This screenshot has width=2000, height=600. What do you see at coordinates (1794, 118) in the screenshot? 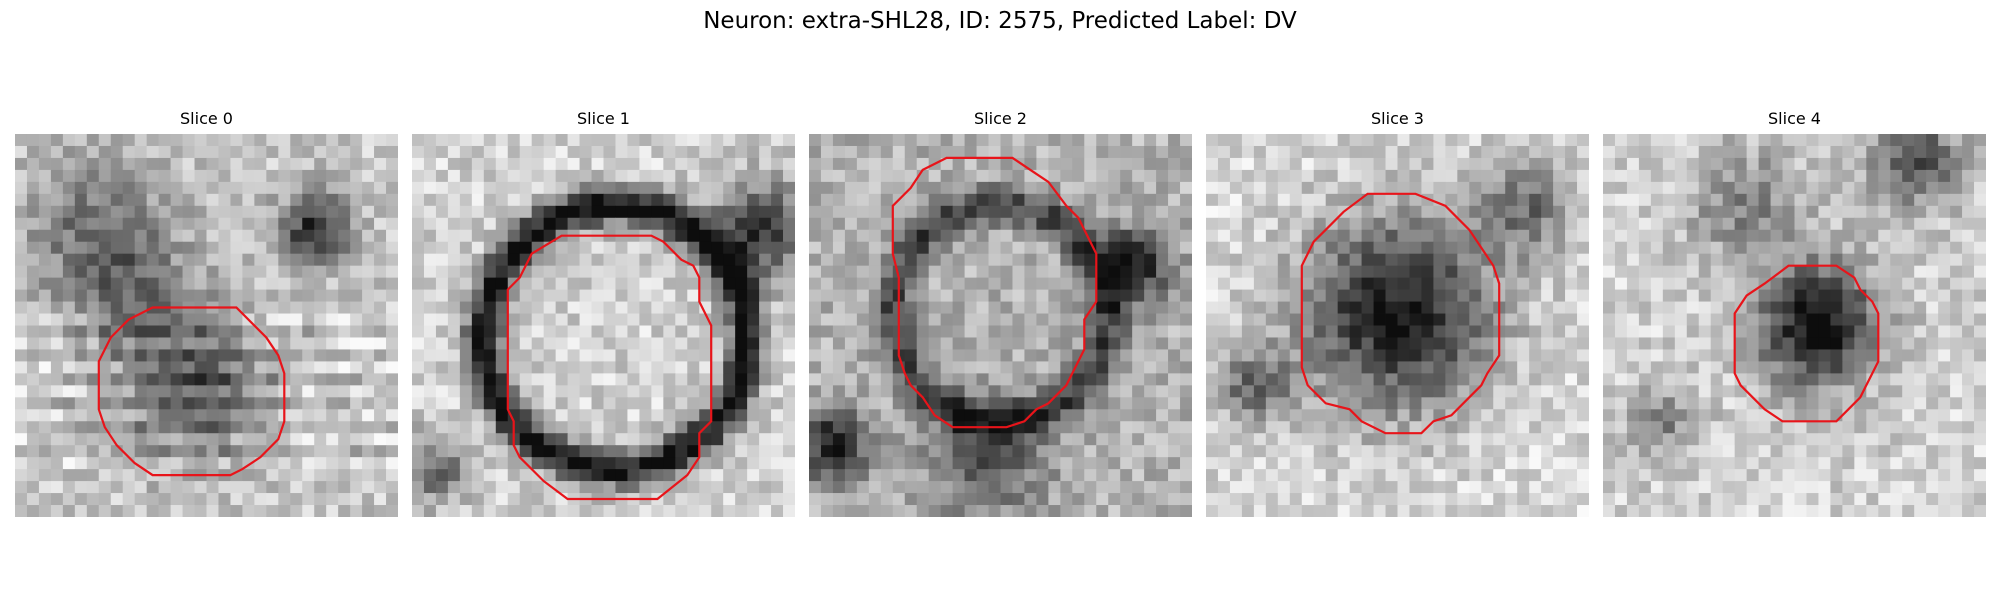
I see `slice-title: Slice 4` at bounding box center [1794, 118].